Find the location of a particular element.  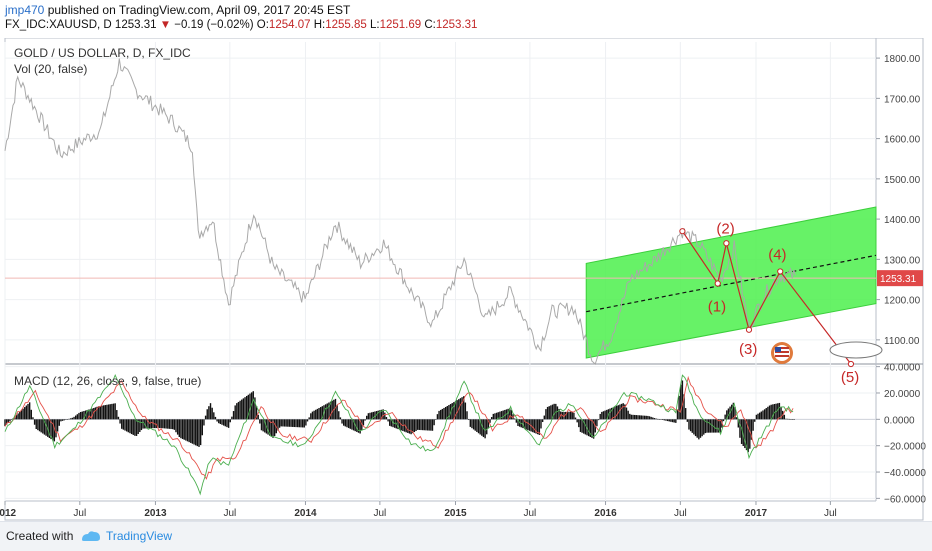

elliott-wave-path is located at coordinates (766, 297).